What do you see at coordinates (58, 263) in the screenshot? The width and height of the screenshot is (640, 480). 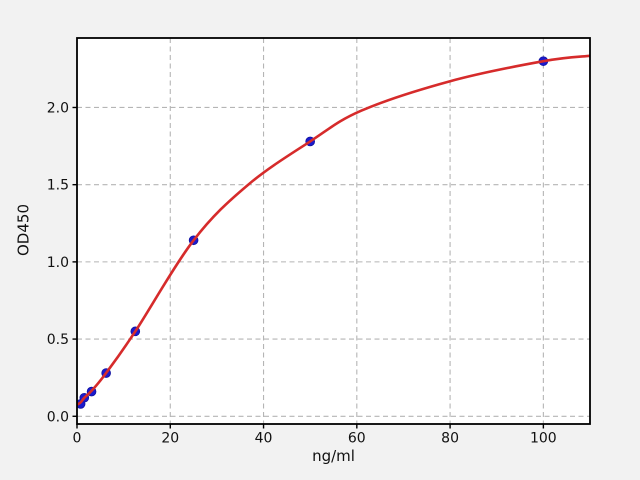 I see `y-tick-label: 1.0` at bounding box center [58, 263].